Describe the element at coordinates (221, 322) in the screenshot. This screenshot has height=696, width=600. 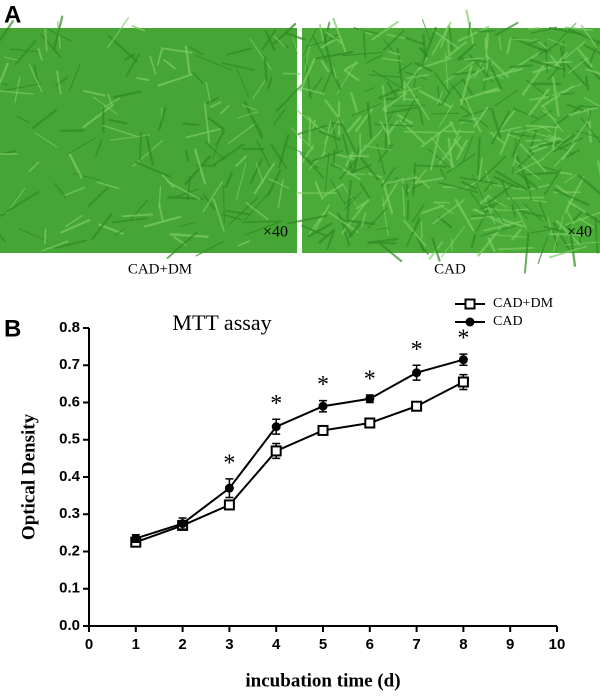
I see `chart-title: MTT assay` at that location.